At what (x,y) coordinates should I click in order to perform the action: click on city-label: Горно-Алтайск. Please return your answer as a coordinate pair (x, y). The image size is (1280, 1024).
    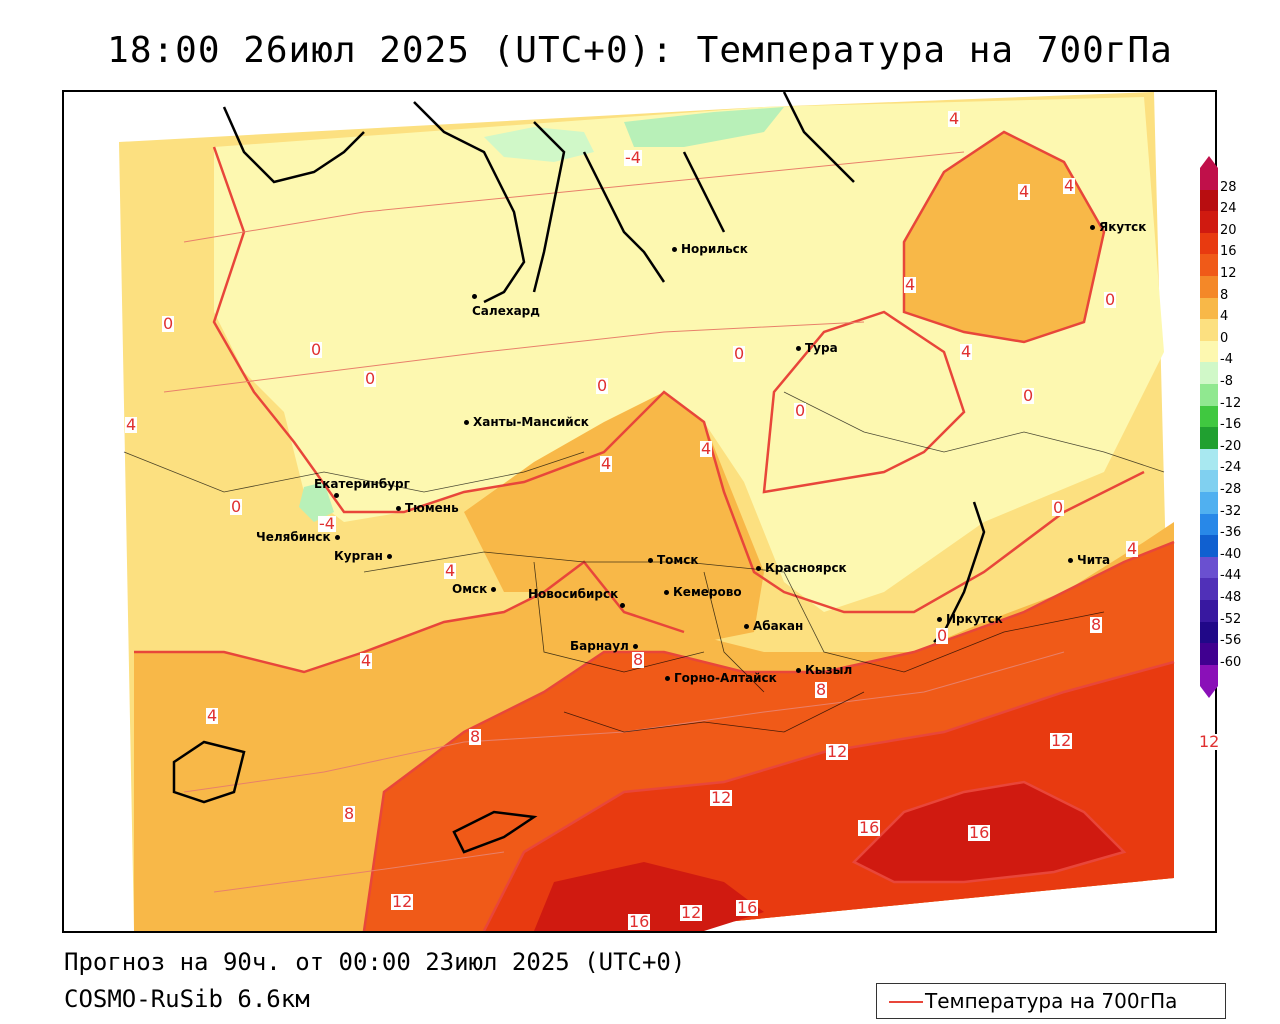
    Looking at the image, I should click on (725, 678).